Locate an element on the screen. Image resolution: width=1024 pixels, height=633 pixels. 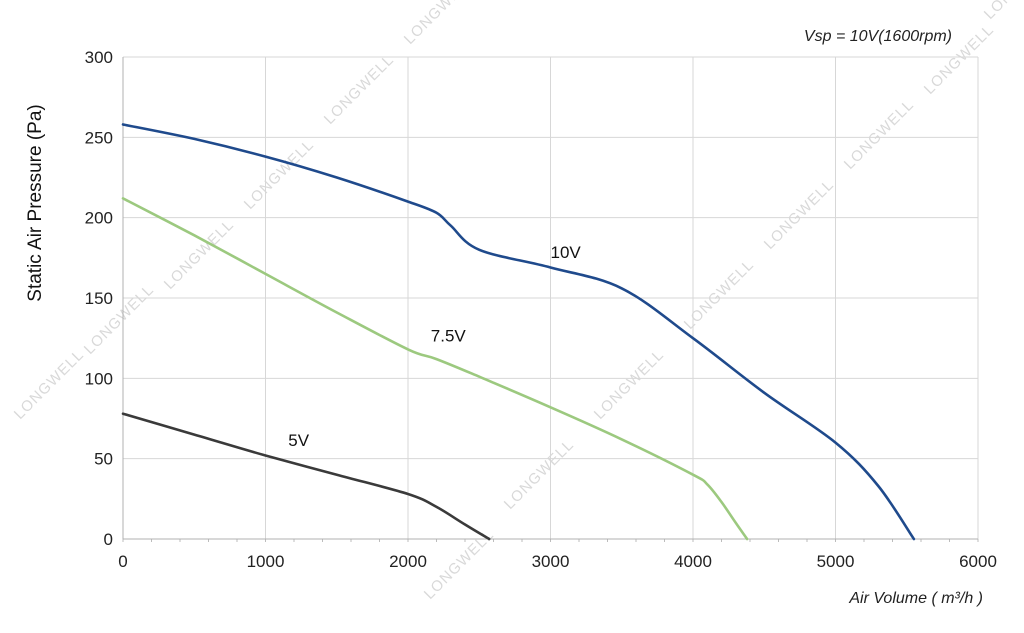
y-tick-label-5: 250 is located at coordinates (99, 137).